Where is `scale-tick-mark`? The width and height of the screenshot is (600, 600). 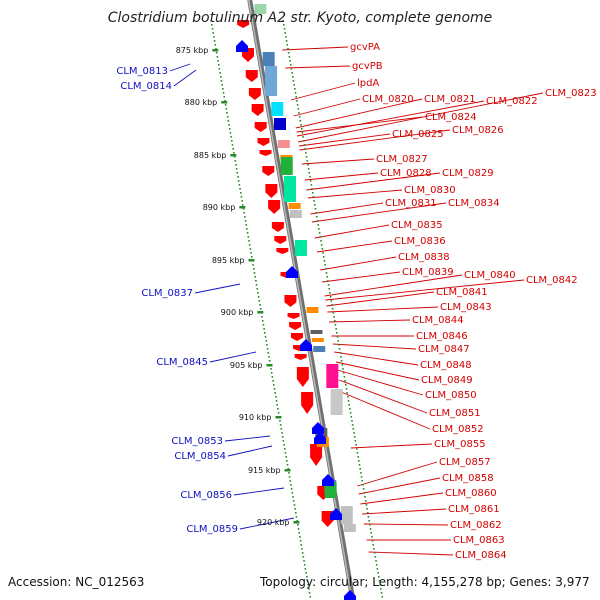
scale-tick-mark is located at coordinates (242, 207).